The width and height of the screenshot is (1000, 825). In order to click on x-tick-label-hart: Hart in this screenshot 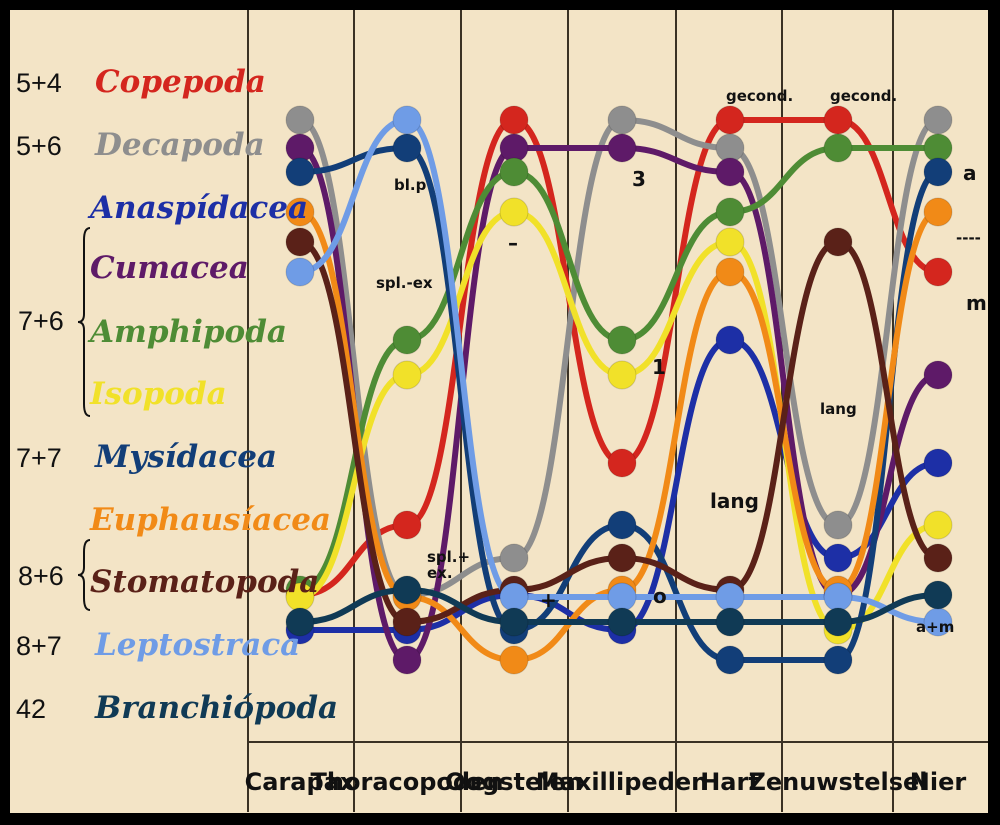, I will do `click(730, 782)`.